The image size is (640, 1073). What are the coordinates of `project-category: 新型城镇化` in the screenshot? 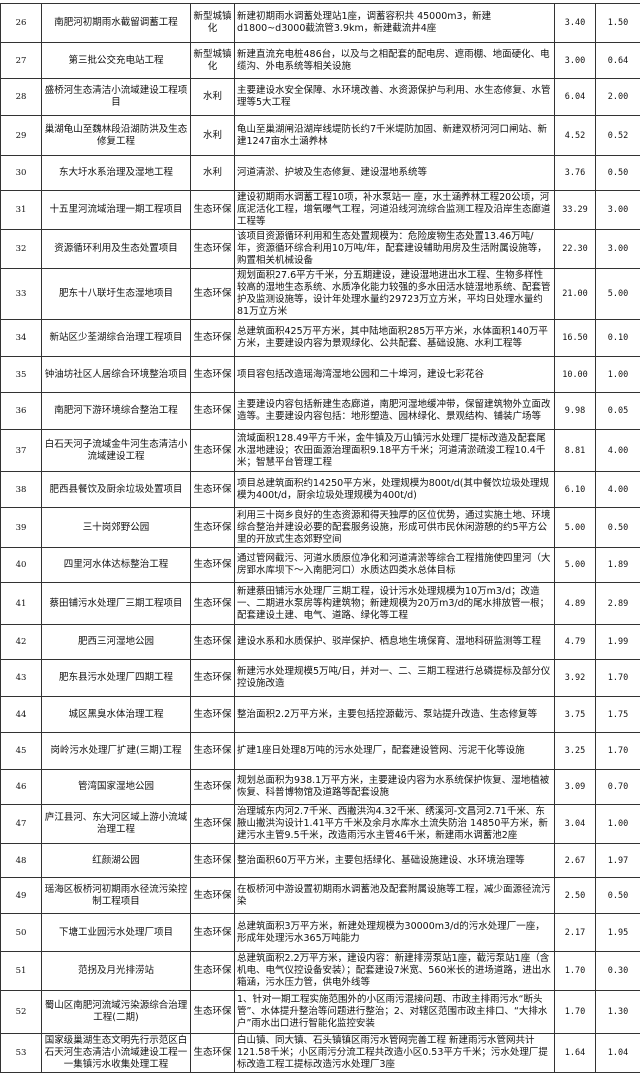 It's located at (213, 23).